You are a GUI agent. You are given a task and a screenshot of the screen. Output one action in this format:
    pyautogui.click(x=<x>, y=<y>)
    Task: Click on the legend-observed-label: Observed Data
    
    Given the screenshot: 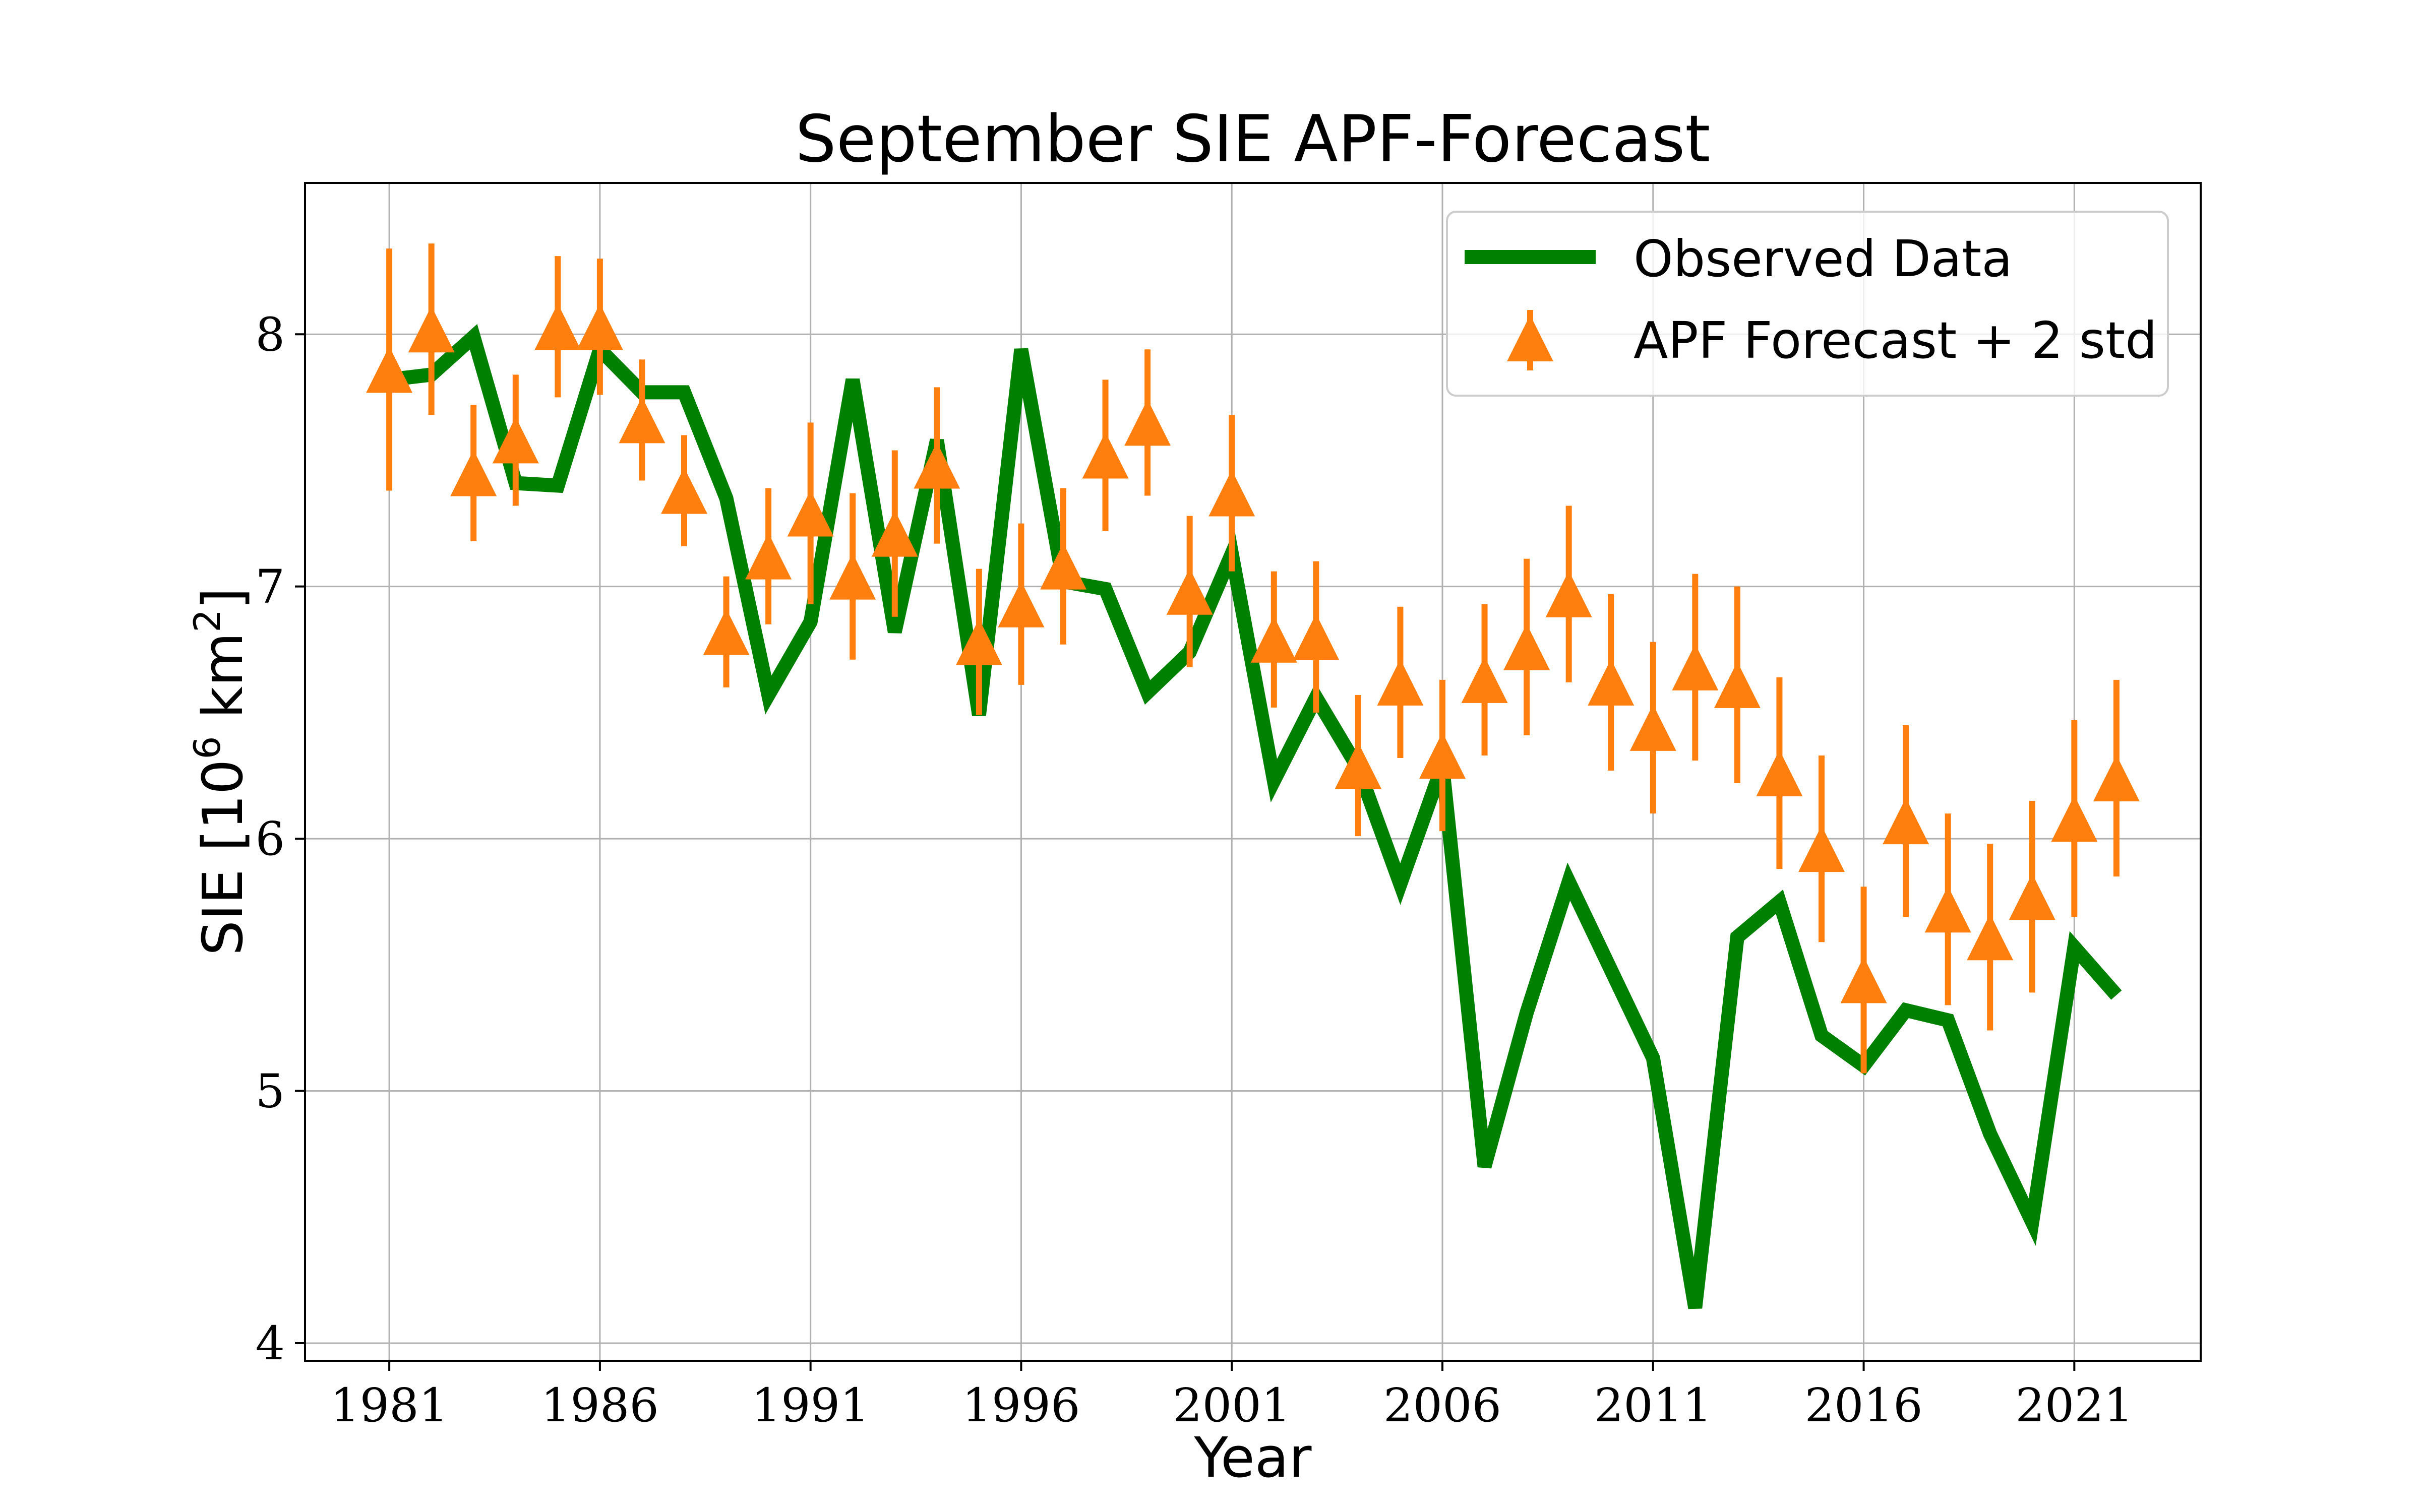 What is the action you would take?
    pyautogui.click(x=1823, y=258)
    